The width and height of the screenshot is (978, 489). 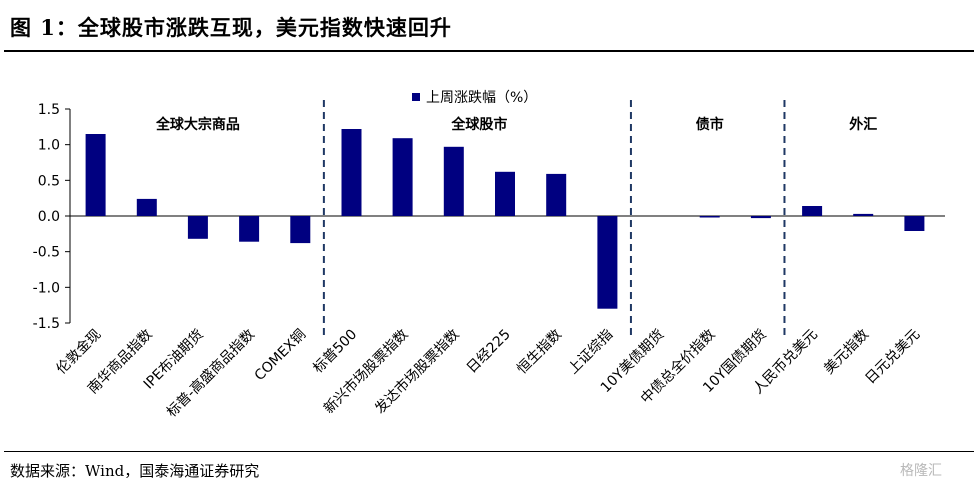 I want to click on section-label: 全球大宗商品, so click(x=197, y=124).